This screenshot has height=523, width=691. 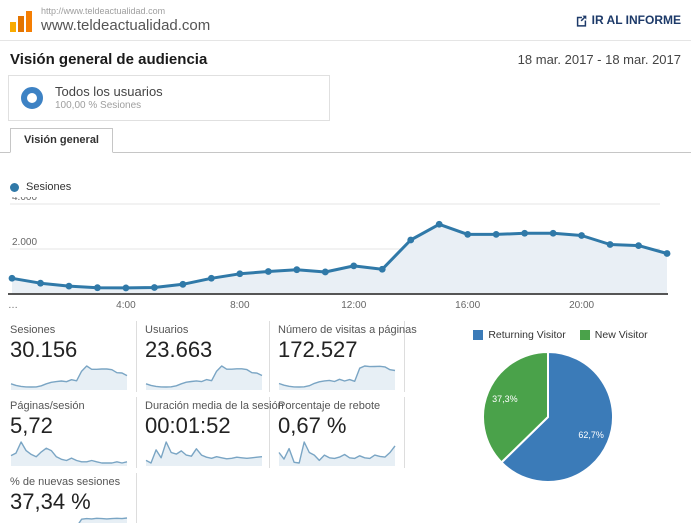 I want to click on metric-card-paginas-sesion: Páginas/sesión 5,72, so click(x=73, y=432).